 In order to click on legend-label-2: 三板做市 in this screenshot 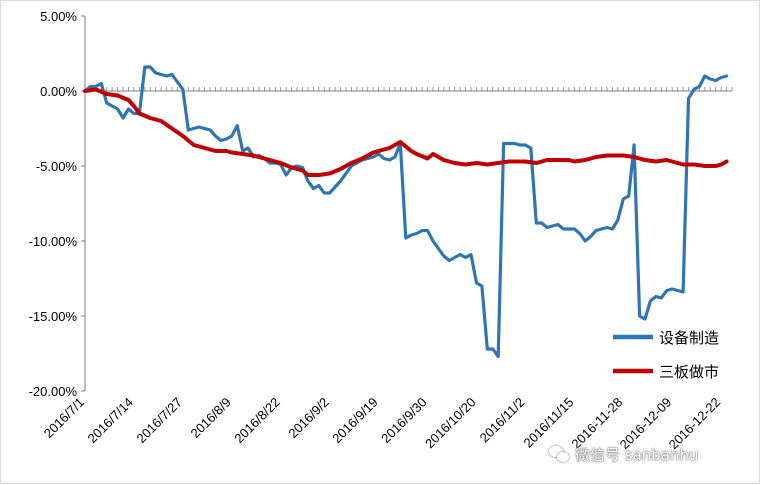, I will do `click(689, 372)`.